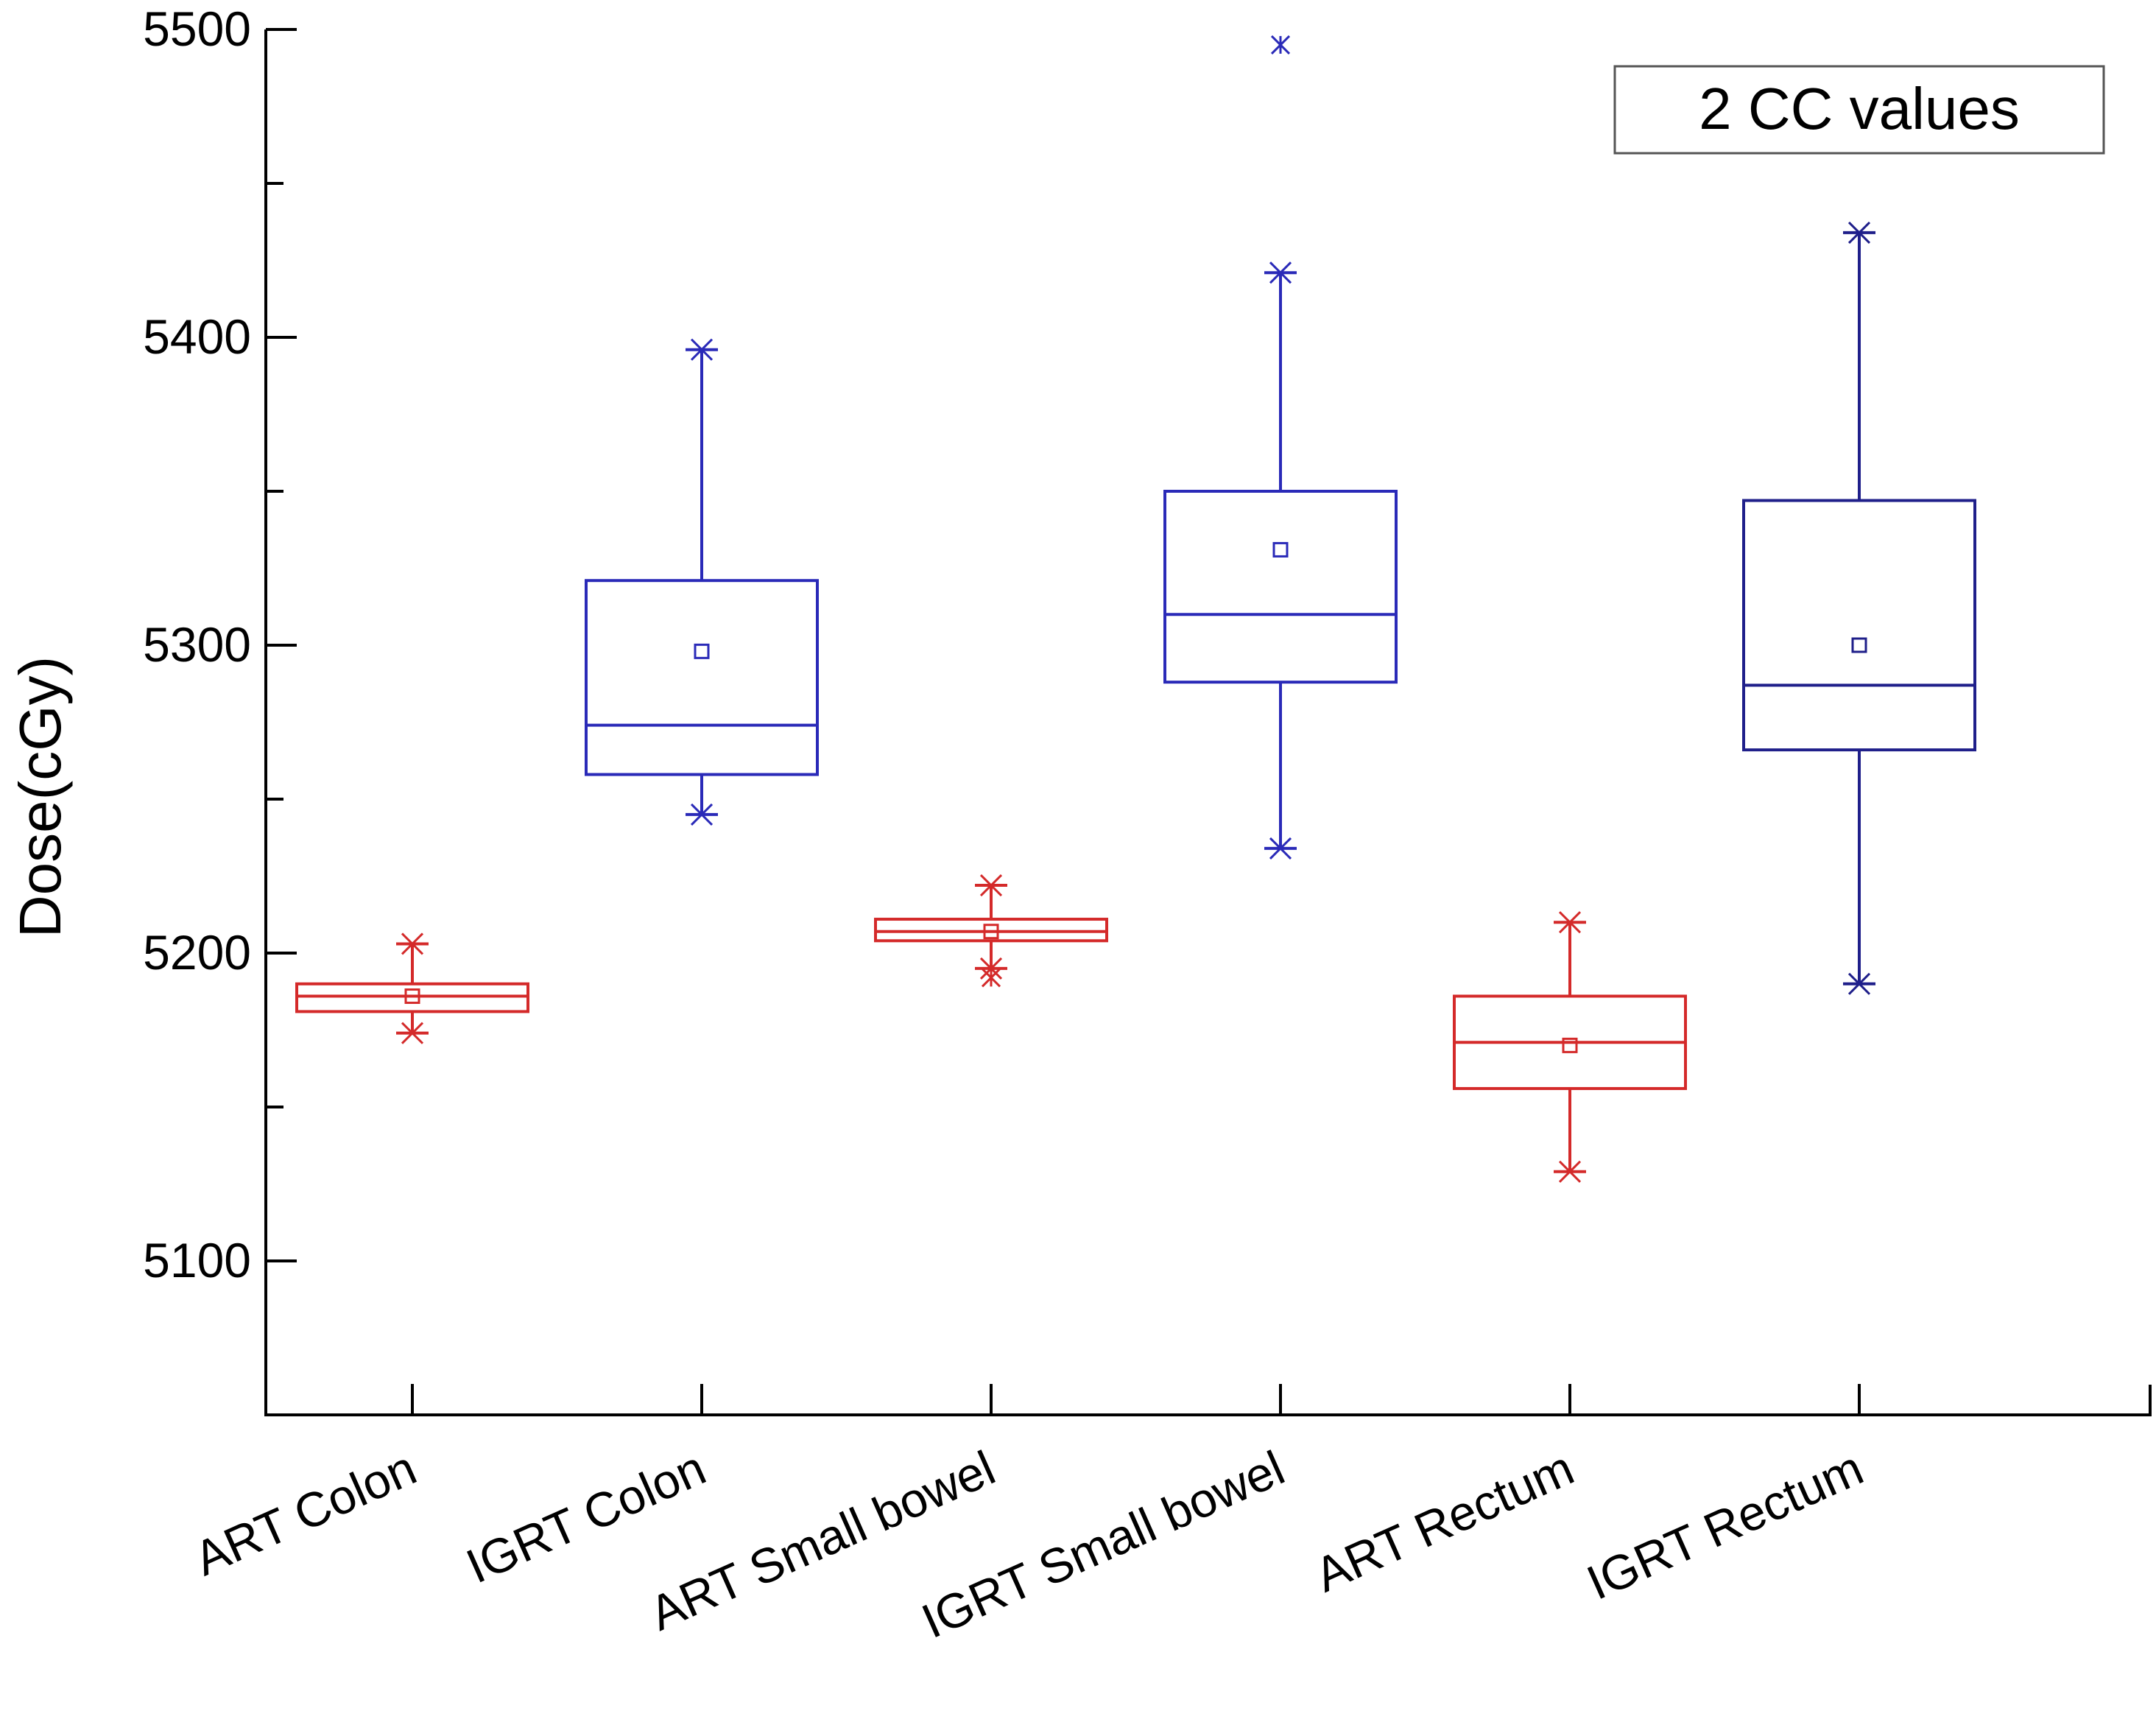 Image resolution: width=2156 pixels, height=1722 pixels. I want to click on x-category-label: ART Rectum, so click(1444, 1521).